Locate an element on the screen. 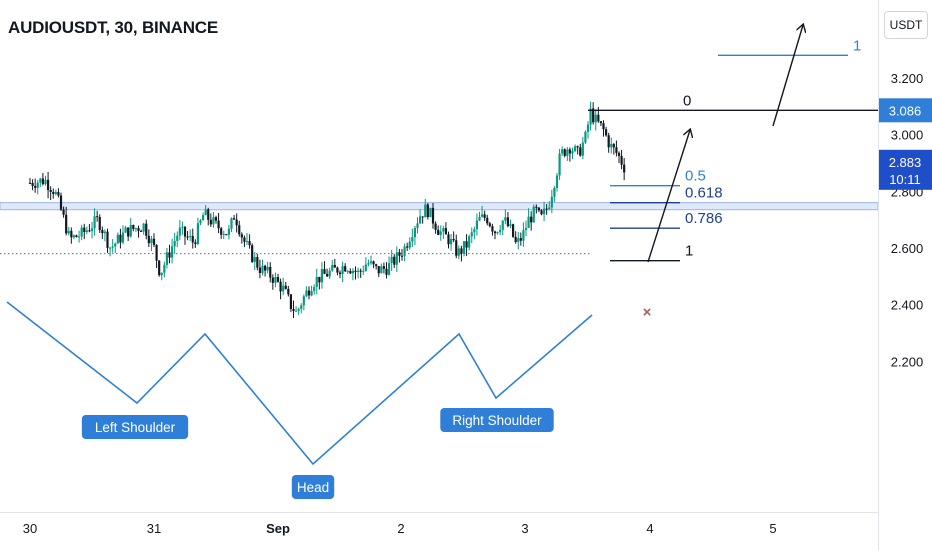  left-shoulder-label-bg is located at coordinates (135, 427).